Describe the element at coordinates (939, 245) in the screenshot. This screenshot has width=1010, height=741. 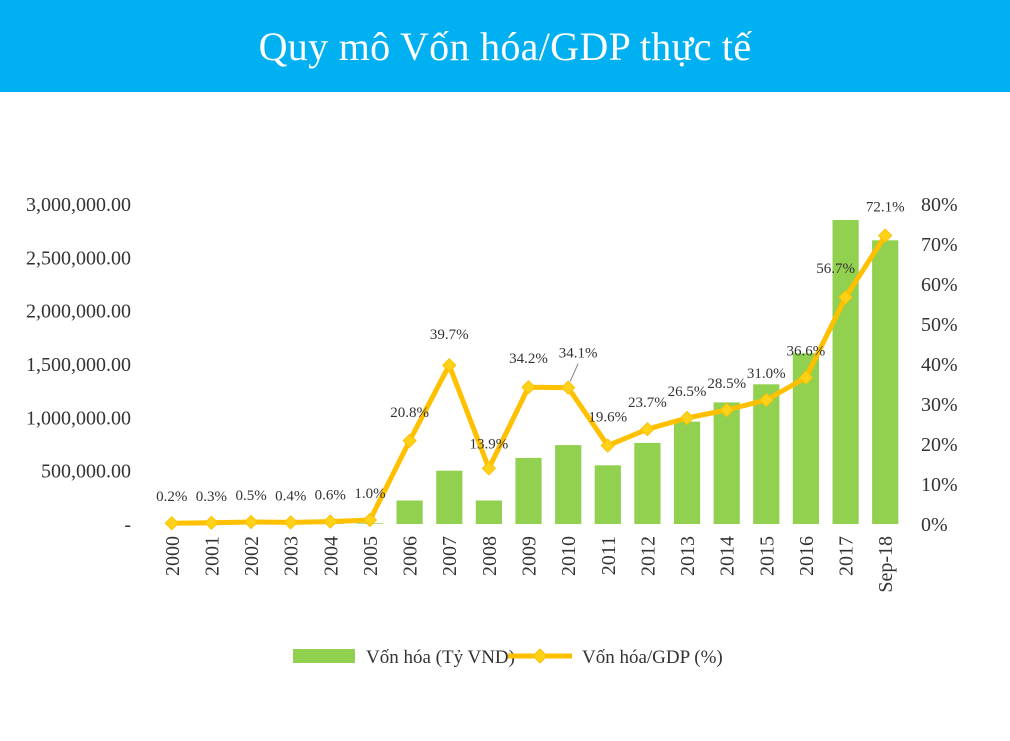
I see `right-tick-label: 70%` at that location.